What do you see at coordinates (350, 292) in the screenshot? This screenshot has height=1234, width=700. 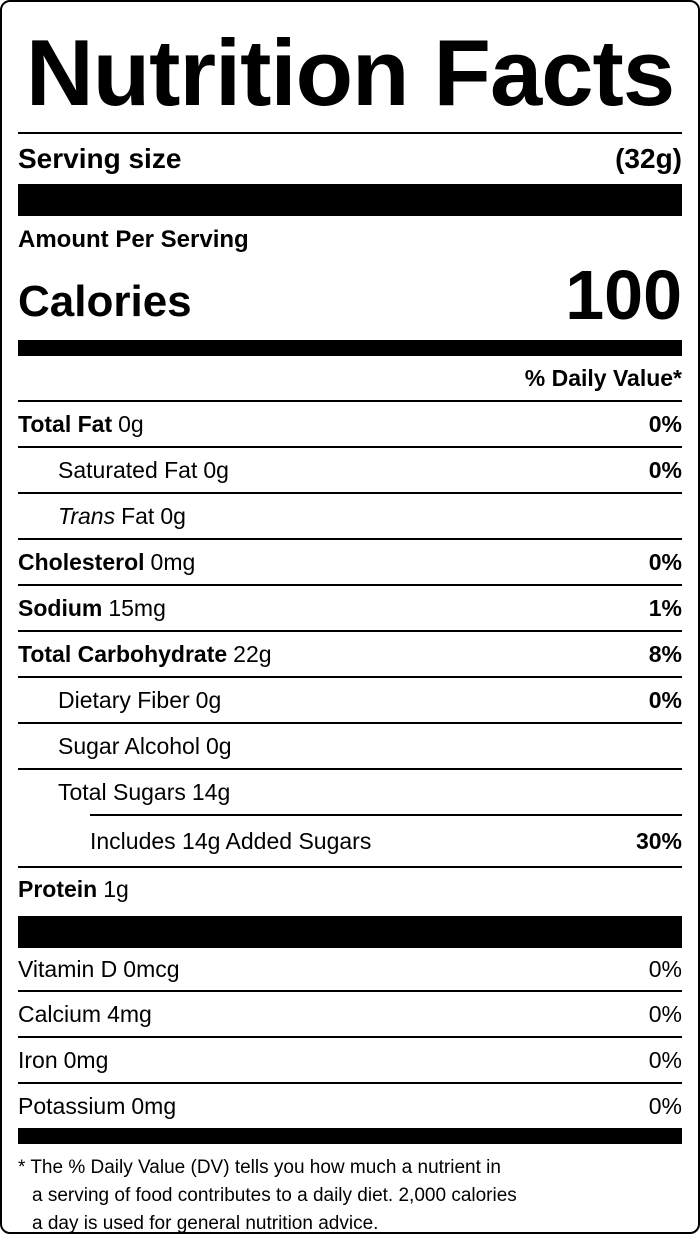 I see `calories-row: Calories 100` at bounding box center [350, 292].